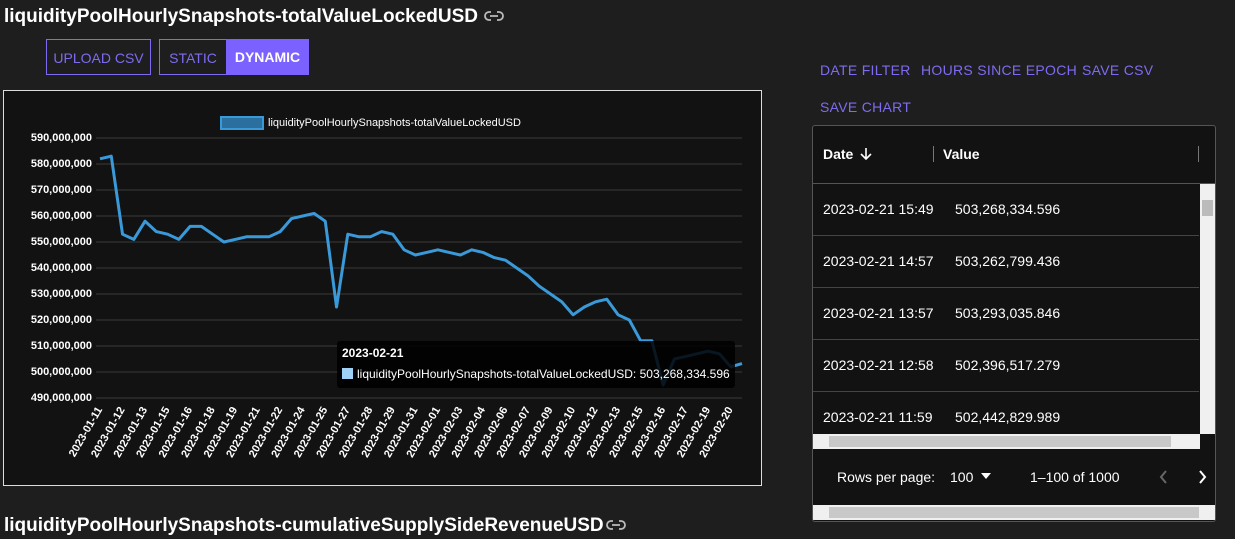 The width and height of the screenshot is (1235, 539). I want to click on y-tick-label: 490,000,000, so click(61, 398).